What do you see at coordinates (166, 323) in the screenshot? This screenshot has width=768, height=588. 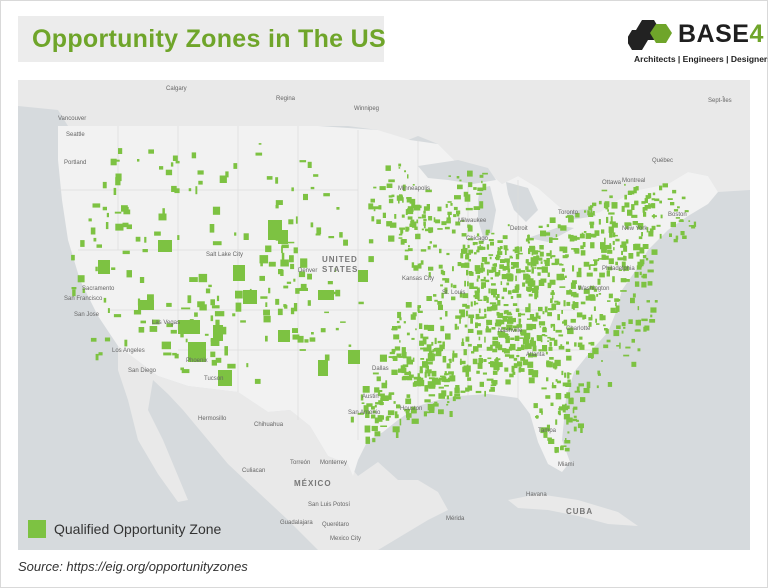 I see `city-label: Las Vegas` at bounding box center [166, 323].